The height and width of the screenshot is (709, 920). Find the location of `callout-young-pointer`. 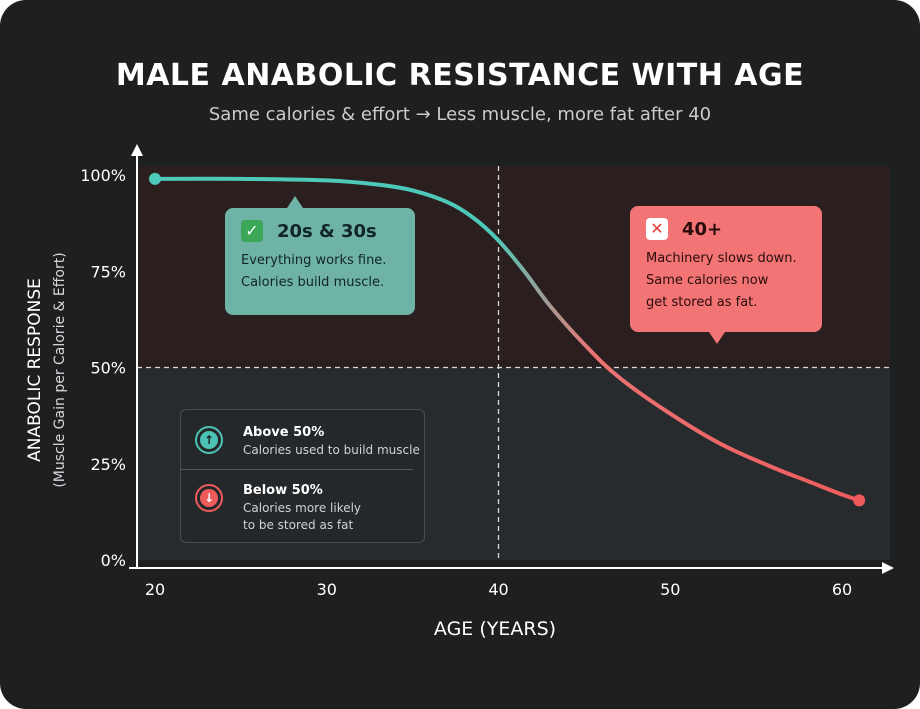

callout-young-pointer is located at coordinates (295, 202).